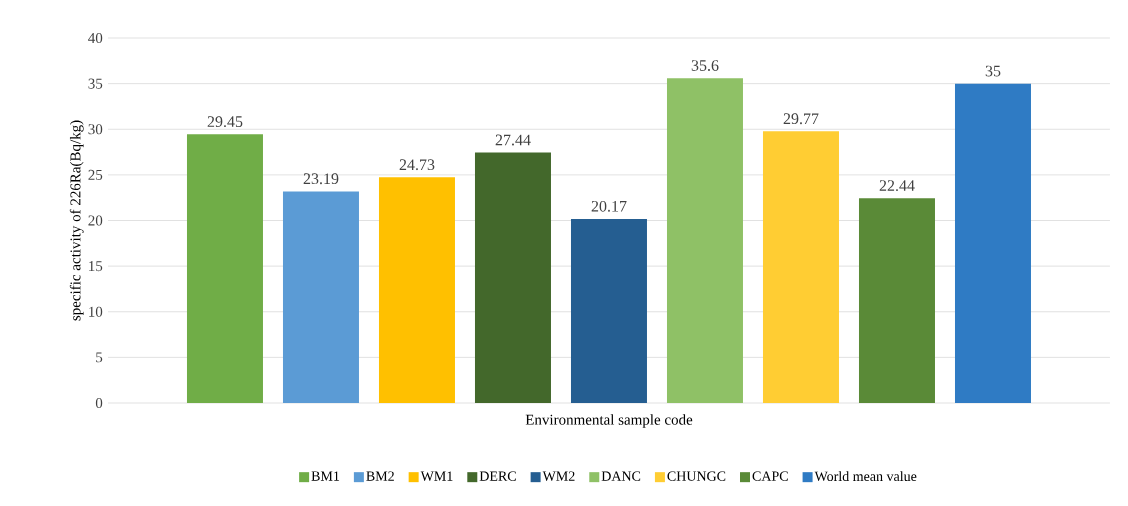  I want to click on y-tick-label: 0, so click(99, 403).